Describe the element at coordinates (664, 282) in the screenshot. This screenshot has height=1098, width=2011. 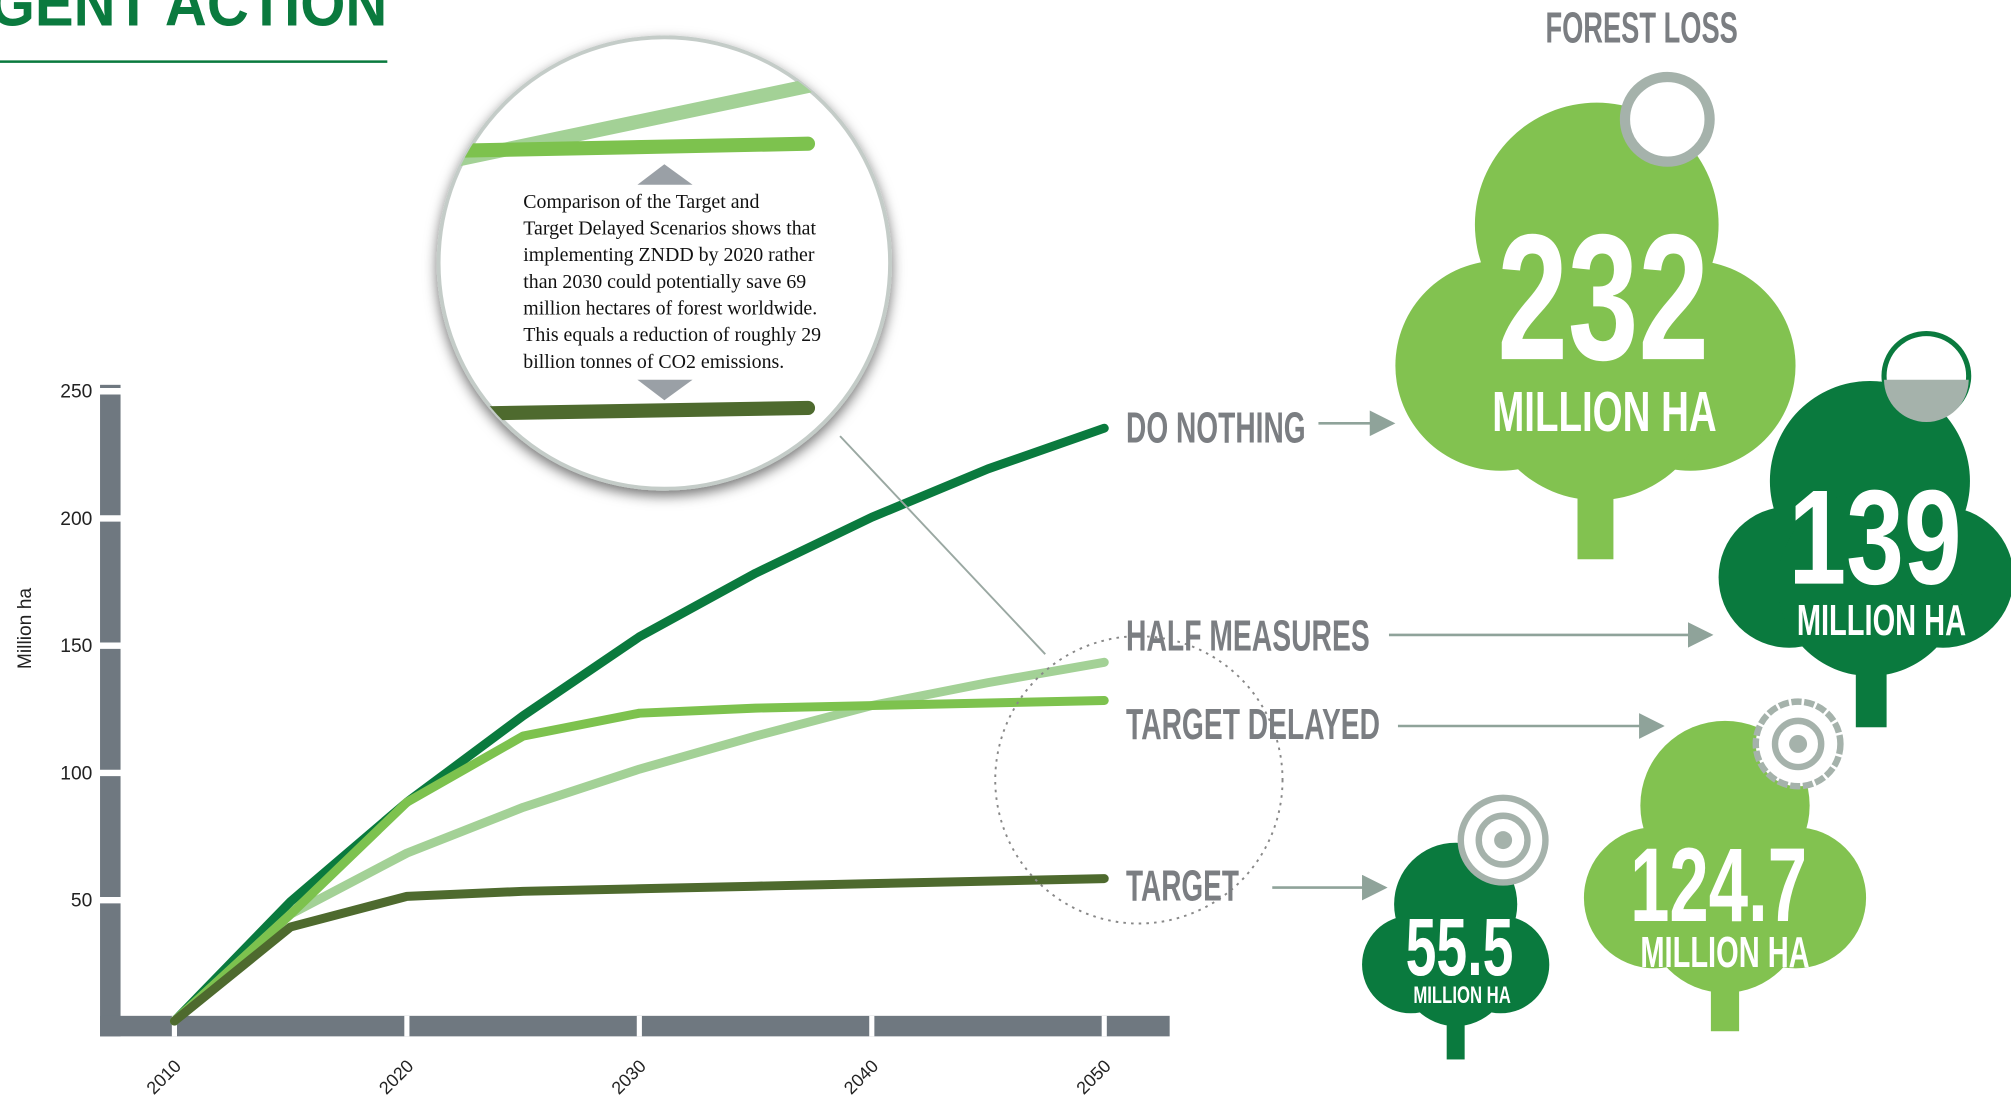
I see `callout-line: than 2030 could potentially save 69` at that location.